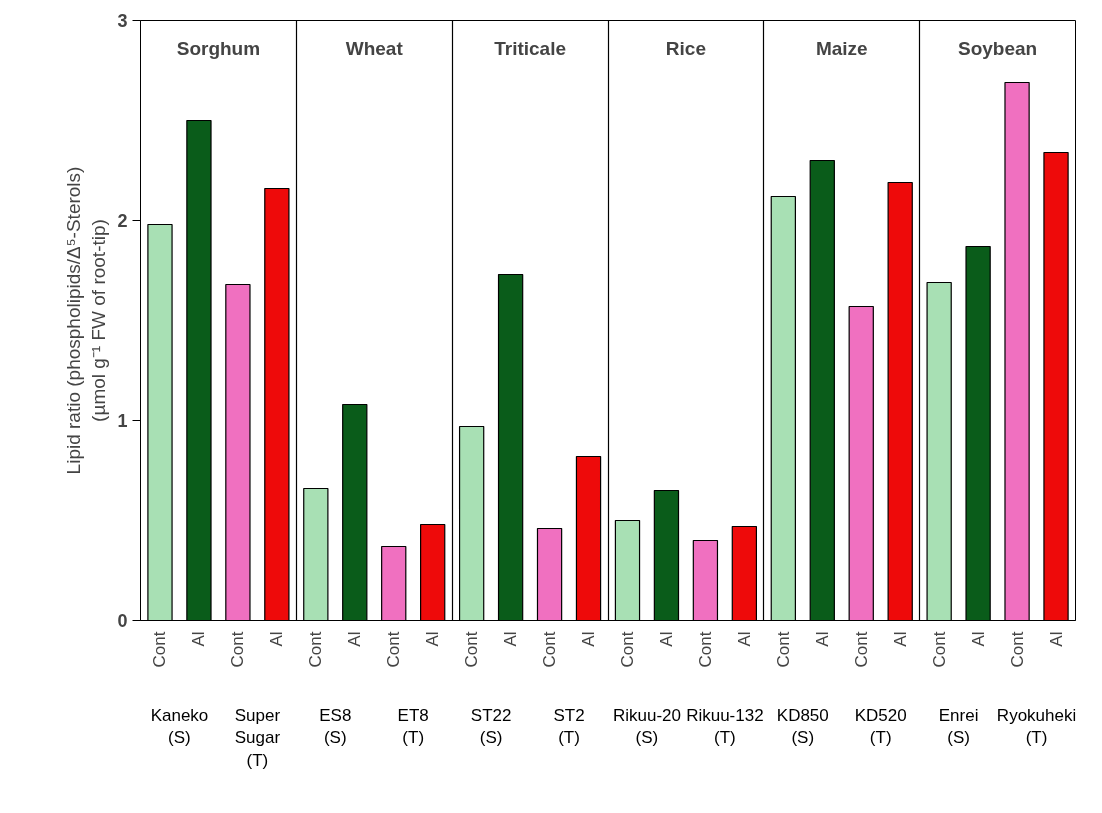  What do you see at coordinates (86, 320) in the screenshot?
I see `y-axis-title: Lipid ratio (phospholipids/Δ⁵-Sterols) (µmol g⁻¹ FW of root-tip)` at bounding box center [86, 320].